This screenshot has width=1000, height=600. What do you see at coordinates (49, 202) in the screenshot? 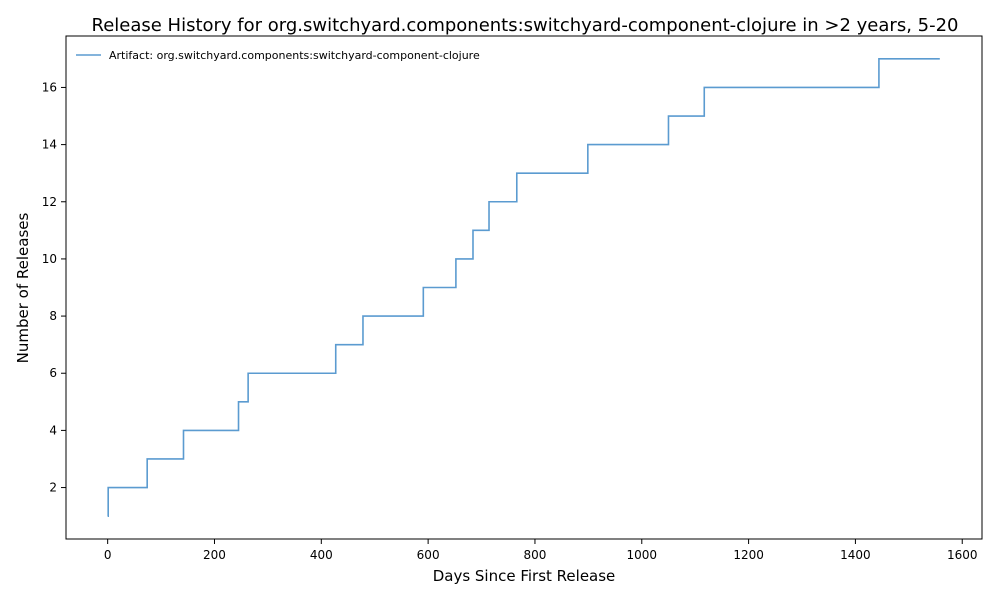
I see `y-tick-label: 12` at bounding box center [49, 202].